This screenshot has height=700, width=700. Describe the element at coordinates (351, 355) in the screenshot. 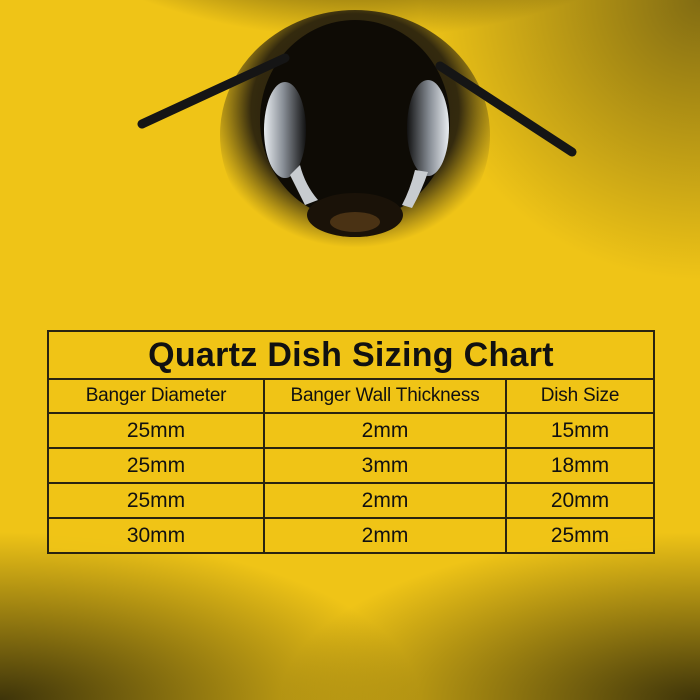

I see `table-title: Quartz Dish Sizing Chart` at that location.